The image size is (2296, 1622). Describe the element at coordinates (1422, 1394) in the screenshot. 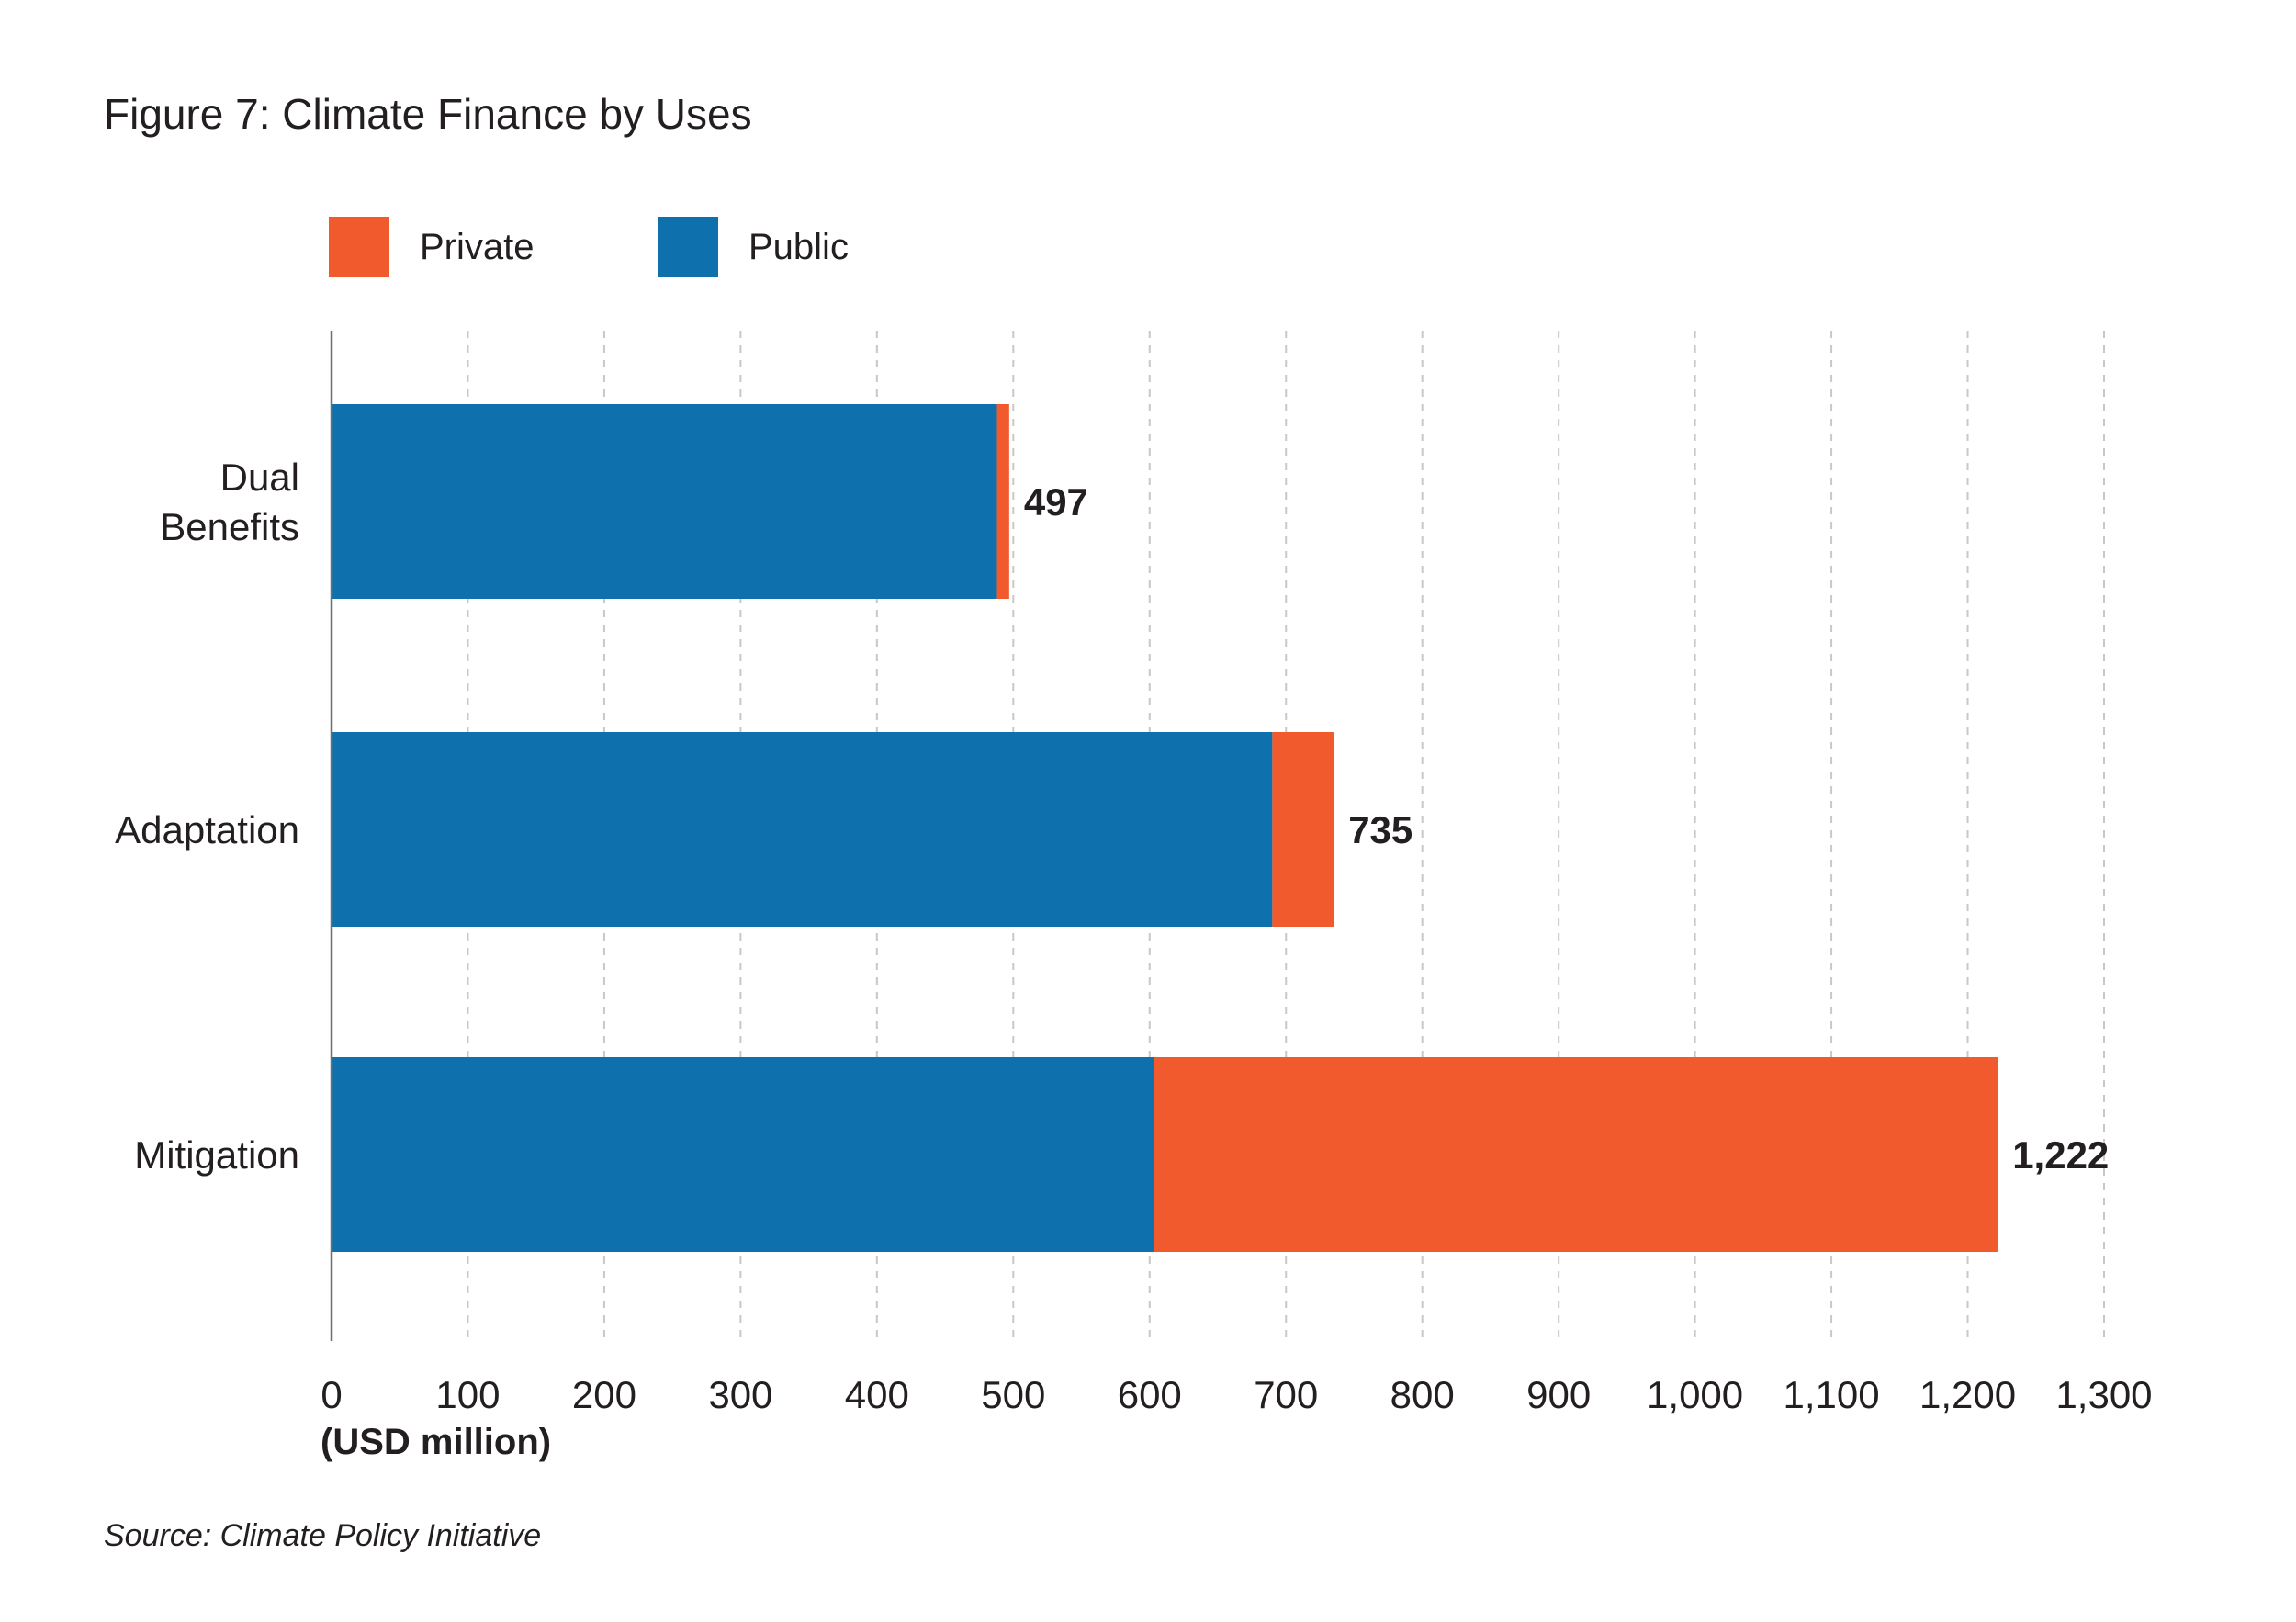

I see `x-tick-label: 800` at that location.